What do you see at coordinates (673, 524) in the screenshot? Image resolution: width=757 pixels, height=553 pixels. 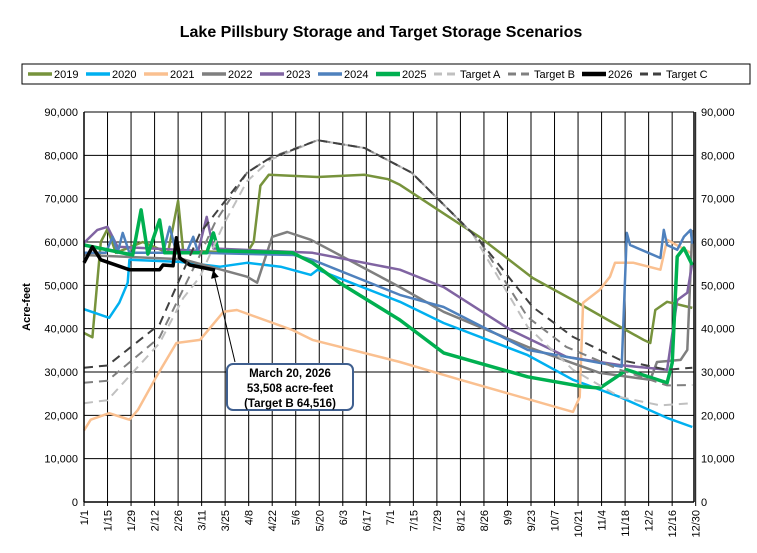 I see `x-tick-label: 12/16` at bounding box center [673, 524].